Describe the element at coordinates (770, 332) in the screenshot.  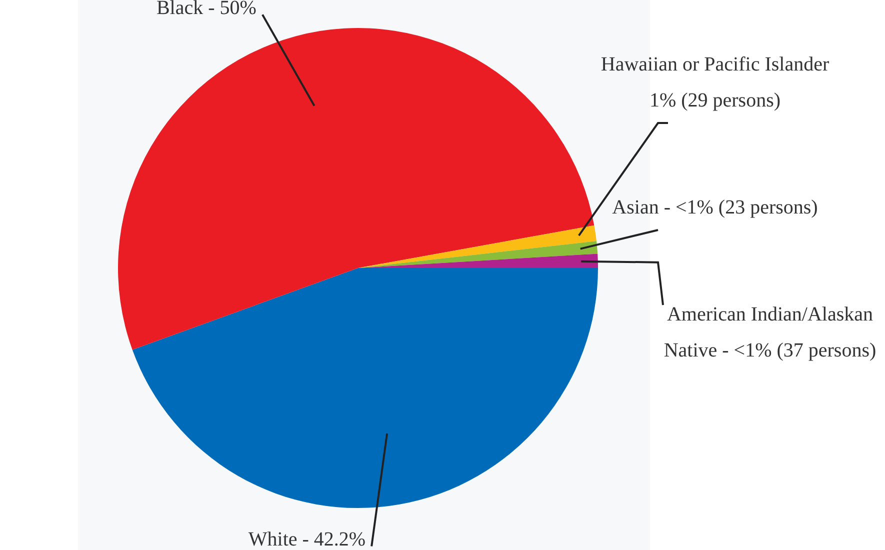
I see `slice-label: American Indian/Alaskan Native - <1% (37 persons)` at that location.